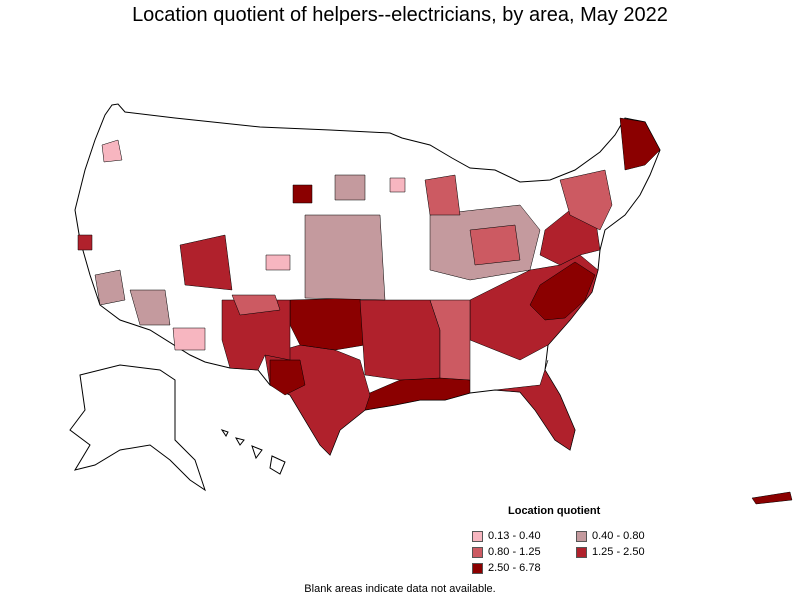  I want to click on legend-item-3: 0.80 - 1.25, so click(506, 552).